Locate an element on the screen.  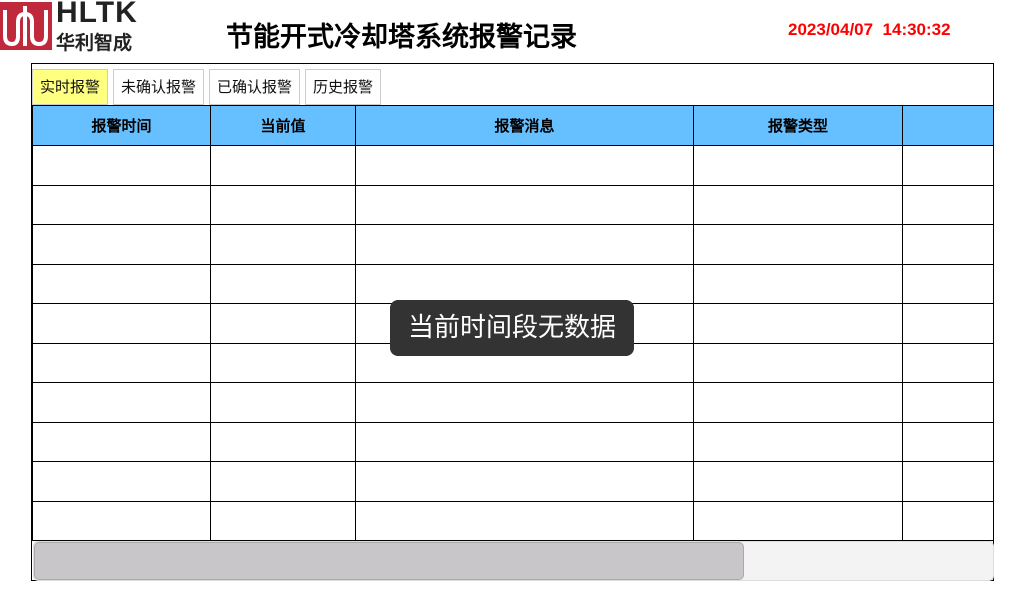
column-header-extra is located at coordinates (948, 125).